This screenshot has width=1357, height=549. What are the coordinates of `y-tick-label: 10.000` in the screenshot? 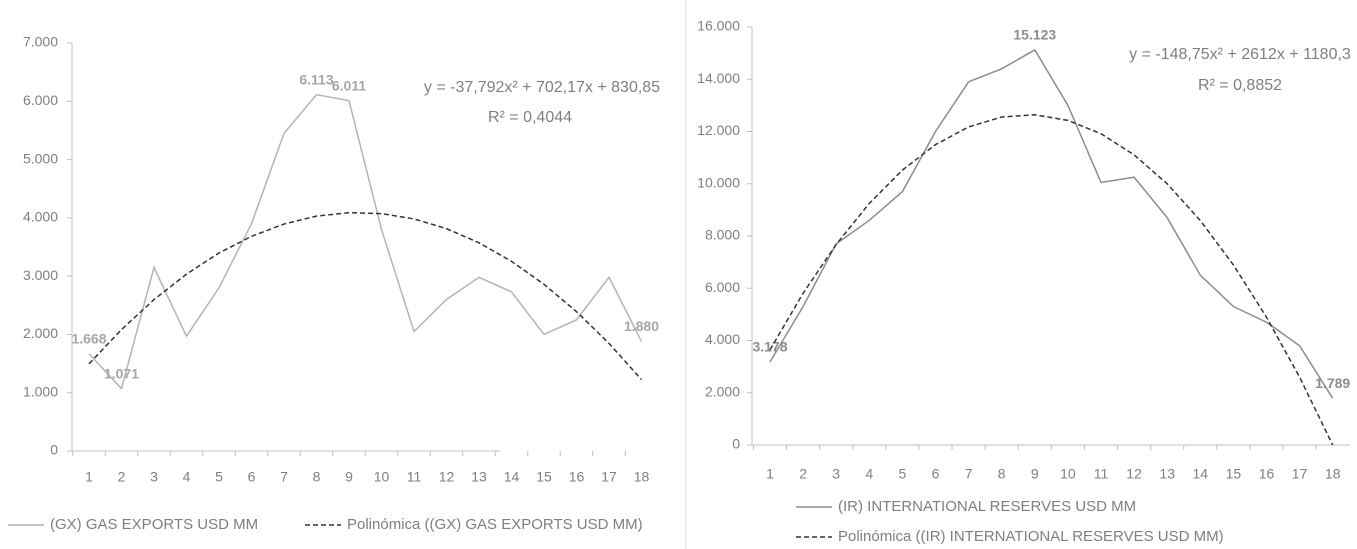 It's located at (718, 182).